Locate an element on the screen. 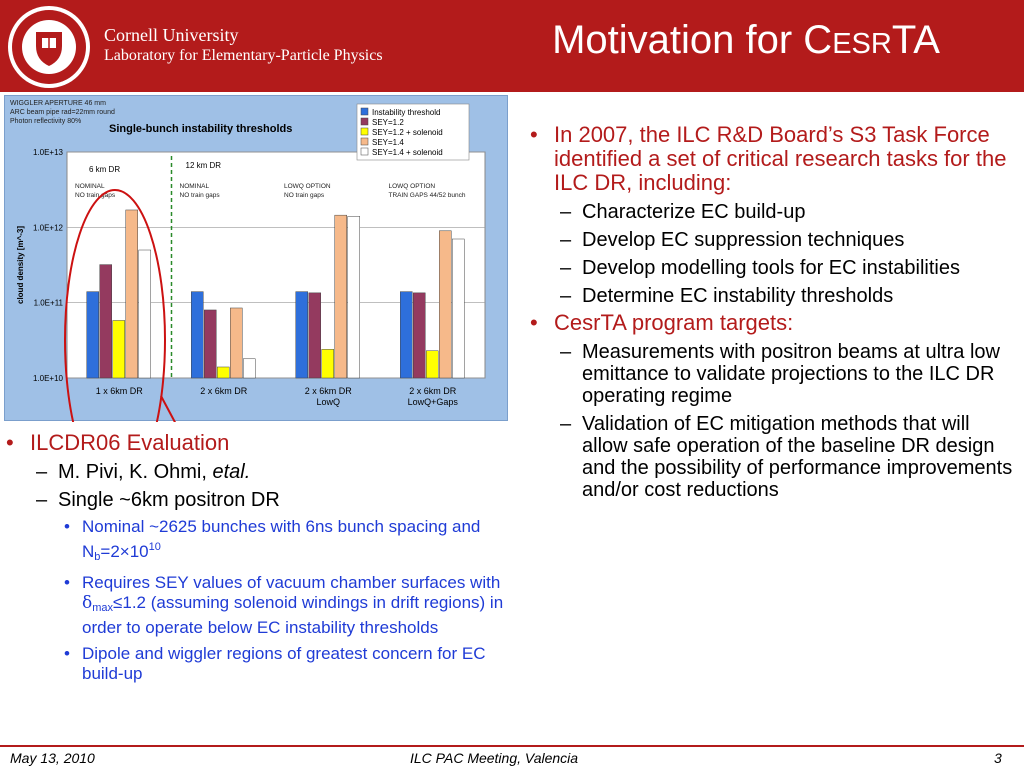  chart-note: Photon reflectivity 80% is located at coordinates (45, 121).